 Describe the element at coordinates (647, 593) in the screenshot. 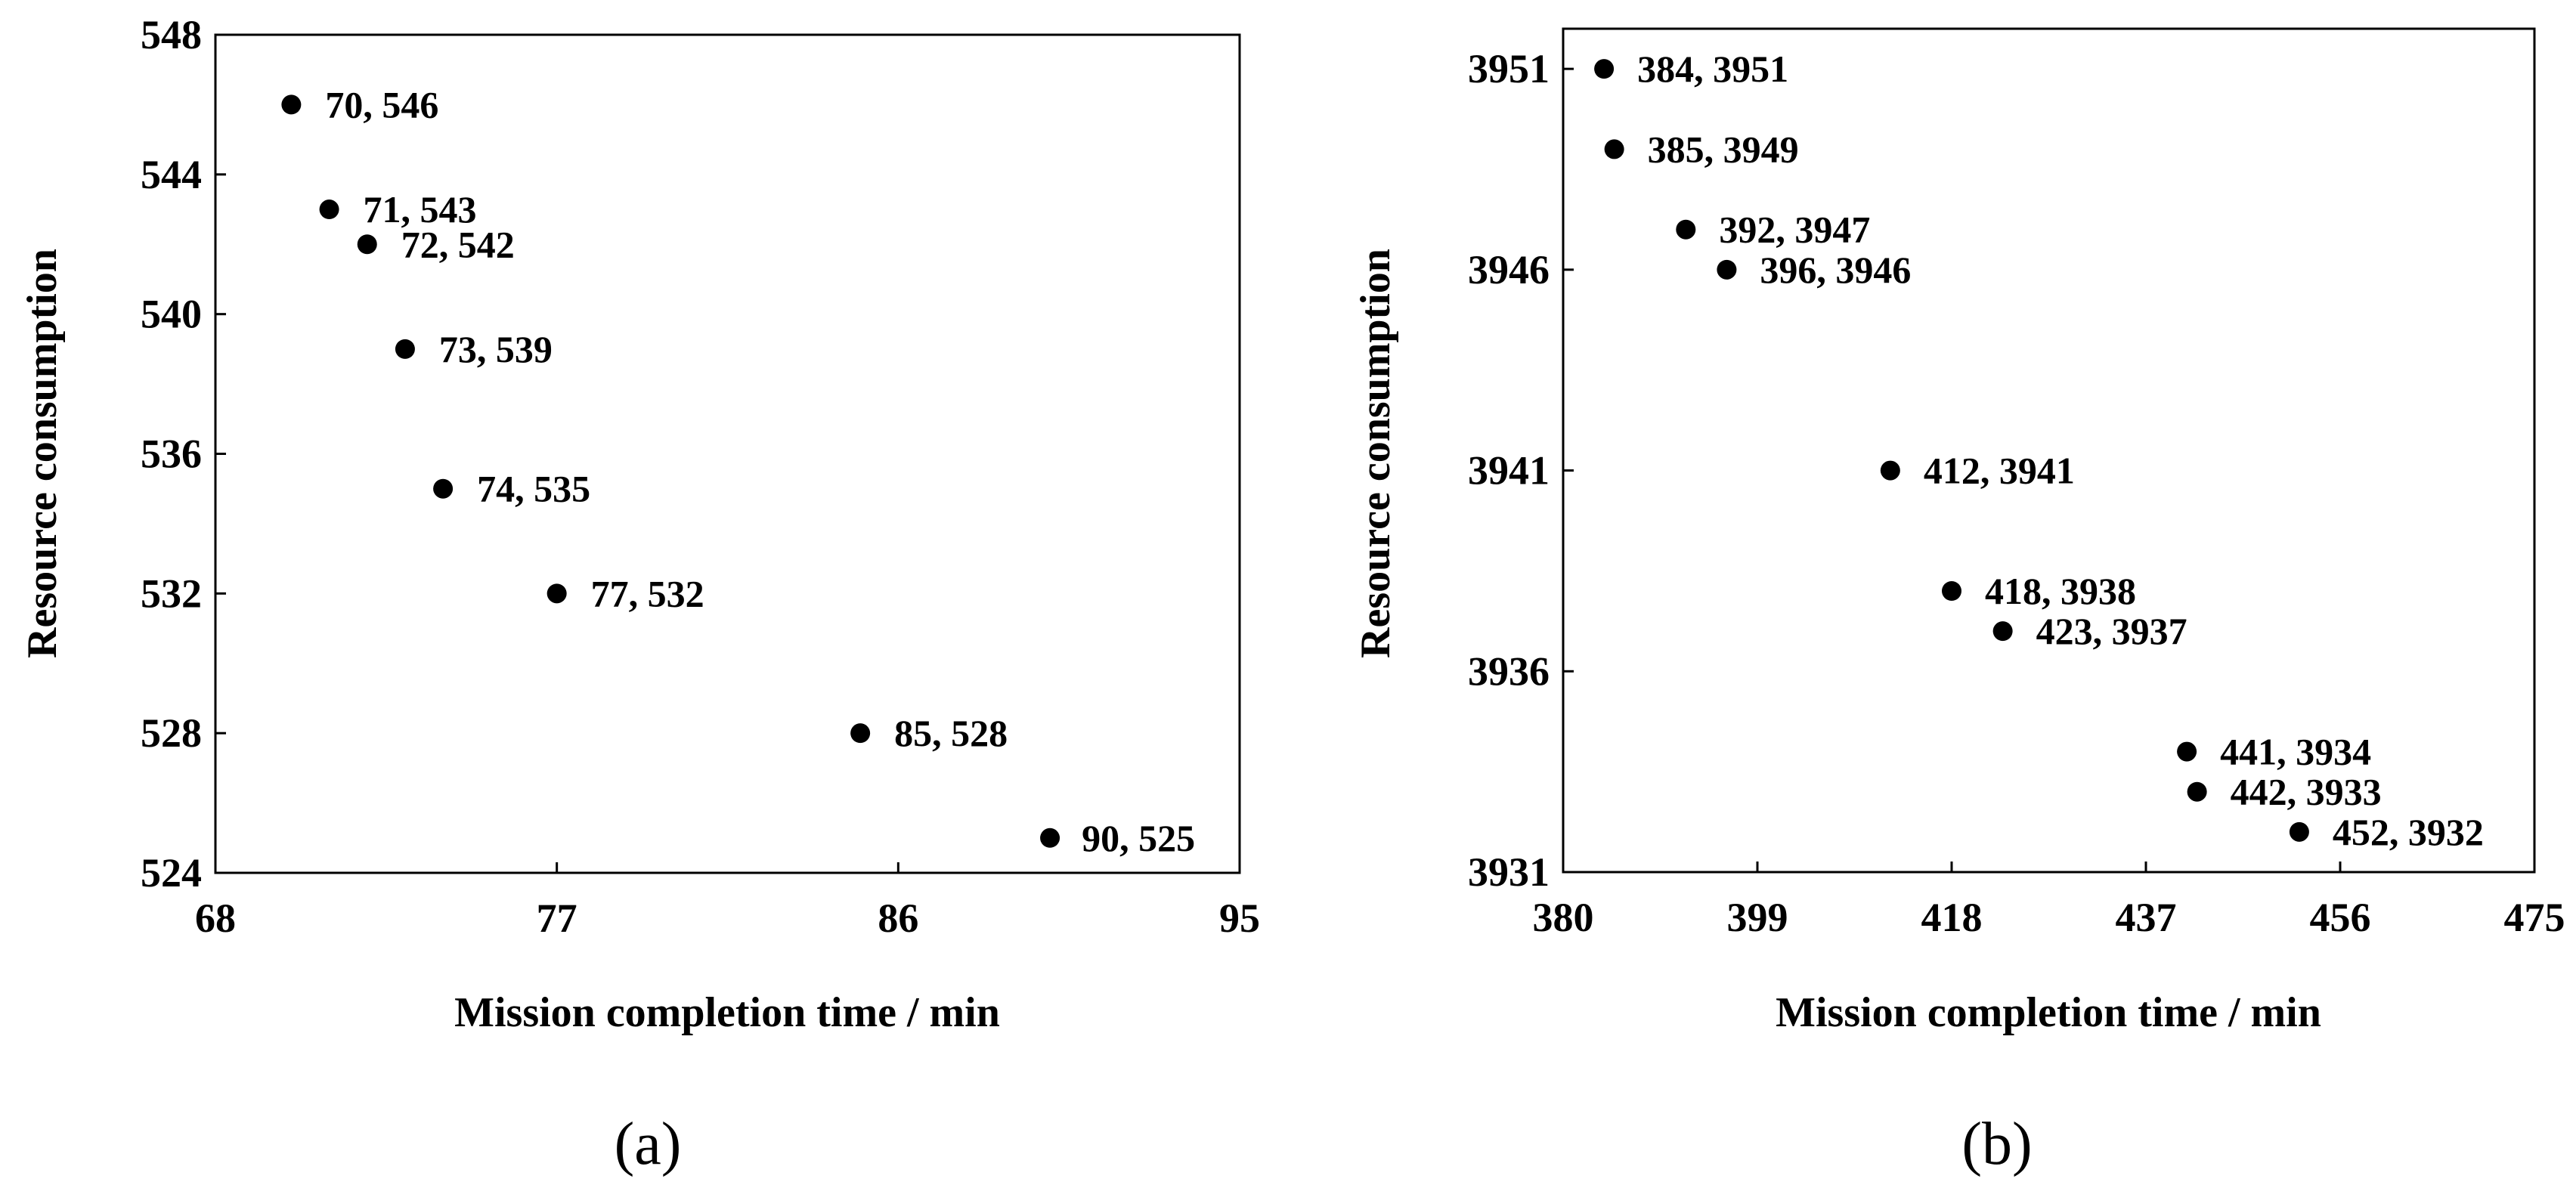

I see `data-label: 77, 532` at that location.